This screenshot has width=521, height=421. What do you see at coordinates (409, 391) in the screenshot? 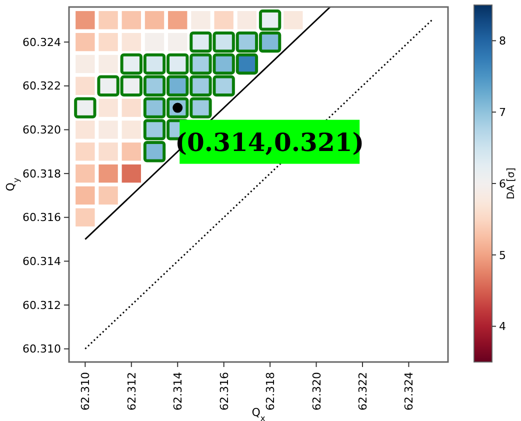
I see `x-tick-label: 62.324` at bounding box center [409, 391].